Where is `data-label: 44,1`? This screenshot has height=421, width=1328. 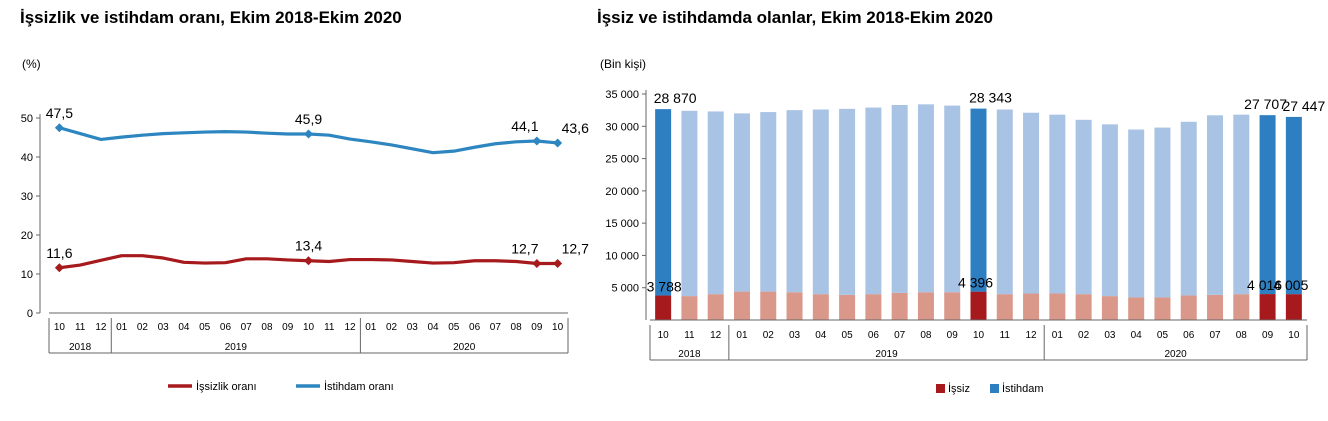 data-label: 44,1 is located at coordinates (524, 126).